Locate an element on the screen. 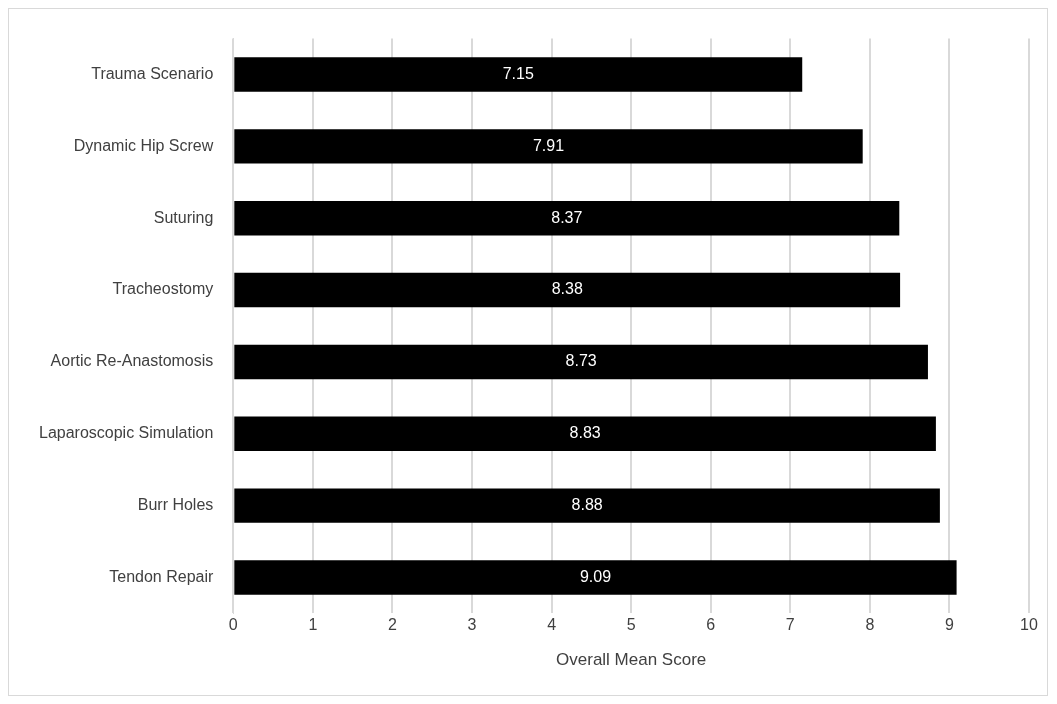 The width and height of the screenshot is (1057, 704). data-label: 7.15 is located at coordinates (518, 73).